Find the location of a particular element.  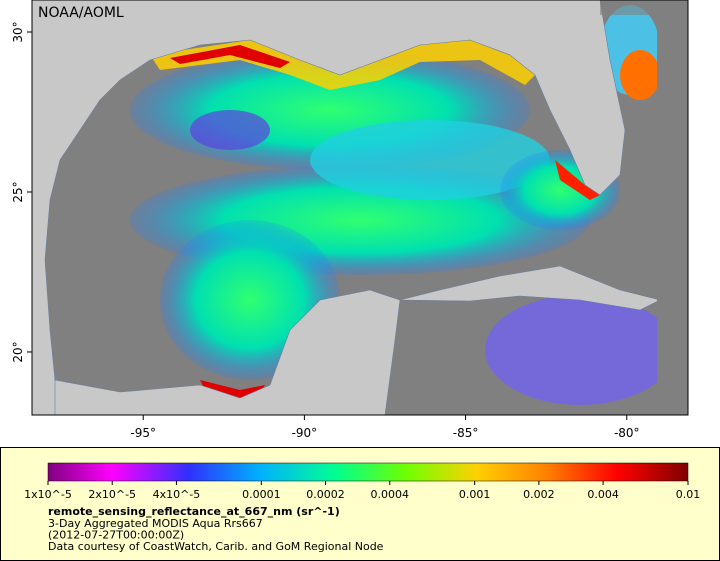

y-tick-label: 30° is located at coordinates (18, 31).